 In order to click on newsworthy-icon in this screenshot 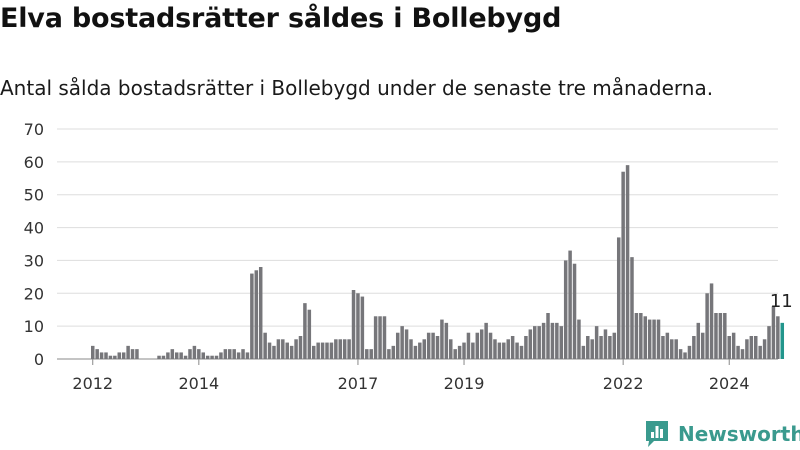, I will do `click(657, 434)`.